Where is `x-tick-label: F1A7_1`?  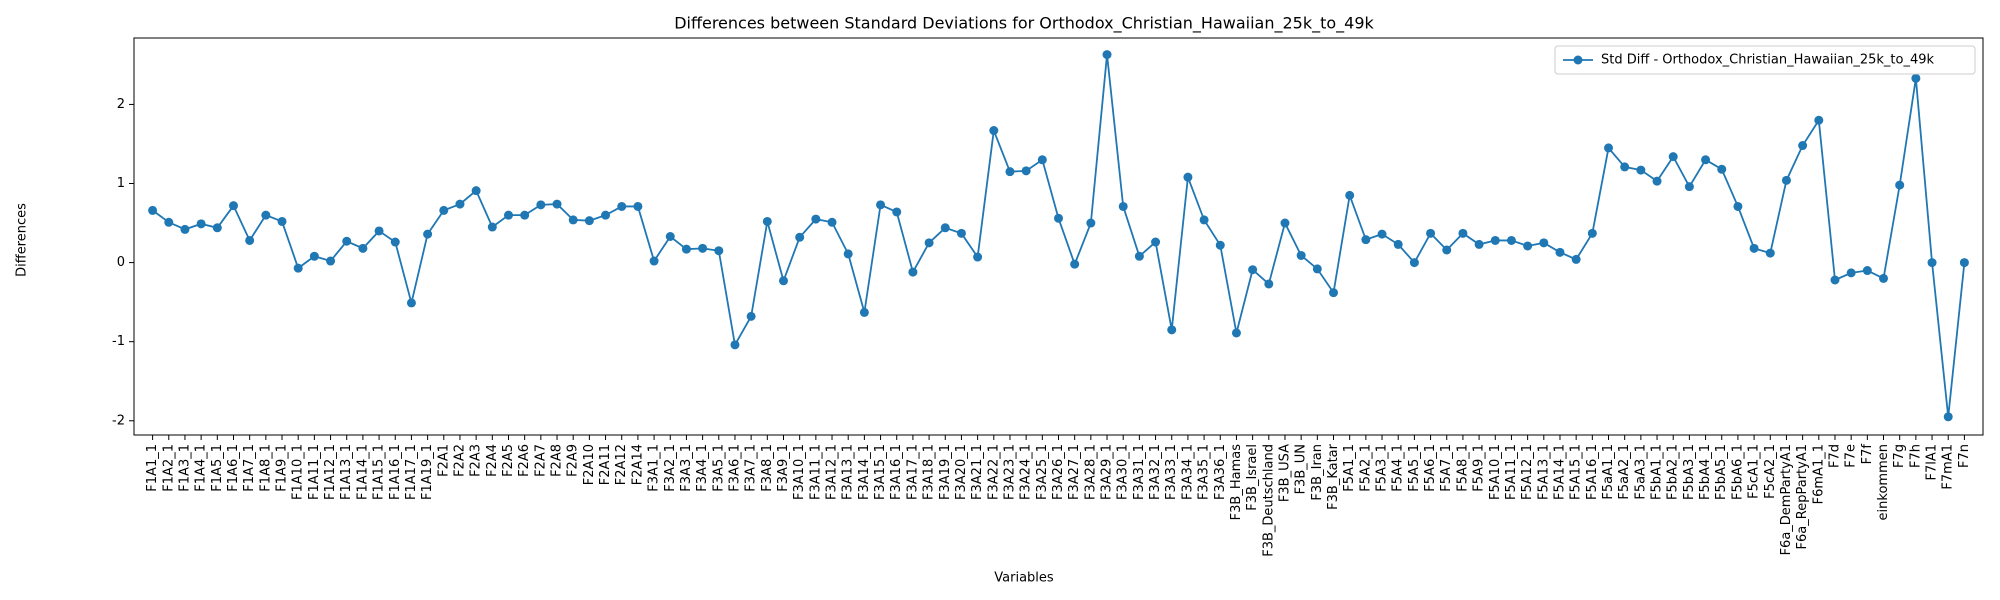 x-tick-label: F1A7_1 is located at coordinates (249, 468).